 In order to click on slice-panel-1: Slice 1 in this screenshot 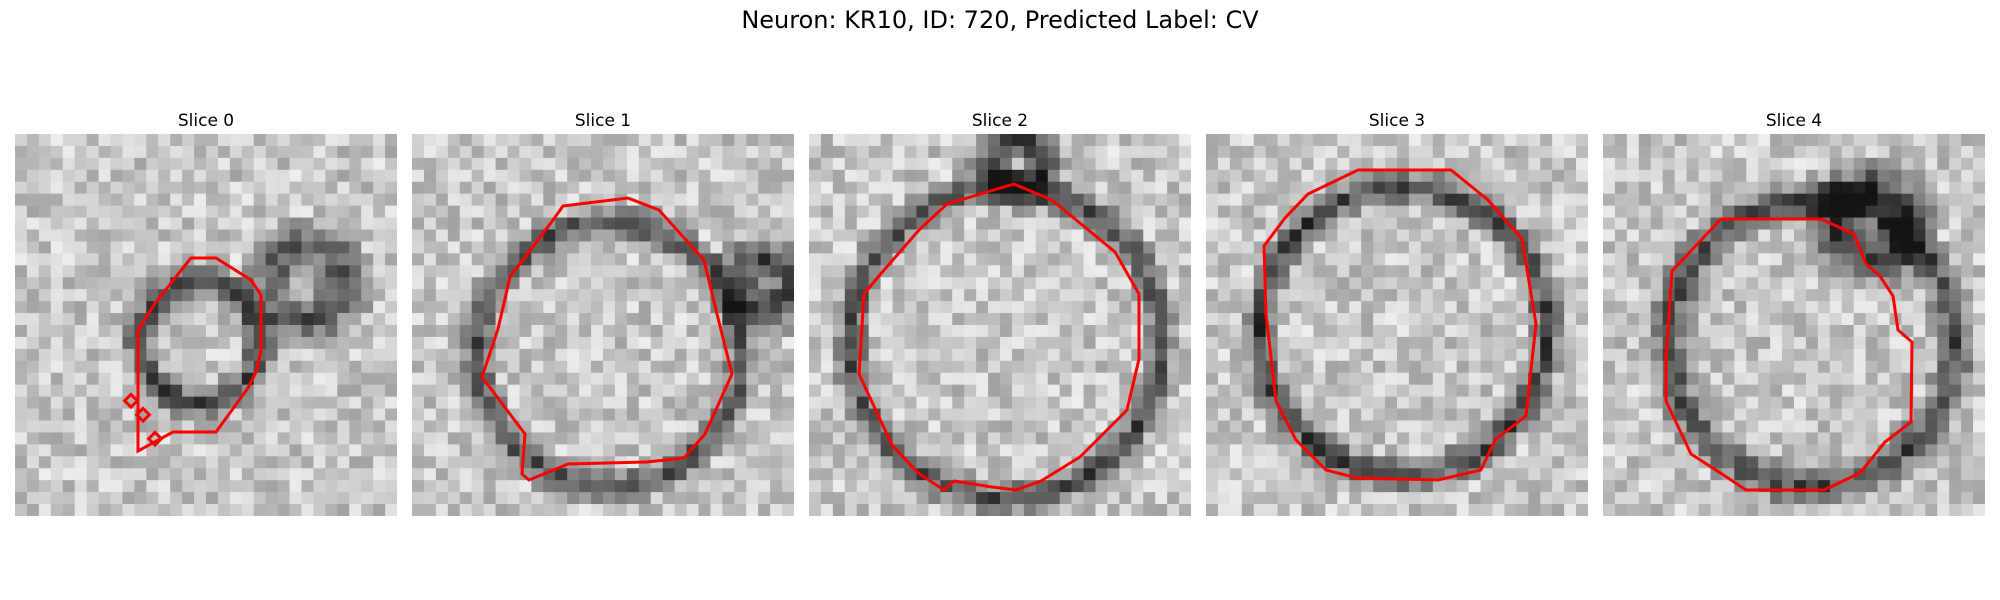, I will do `click(603, 312)`.